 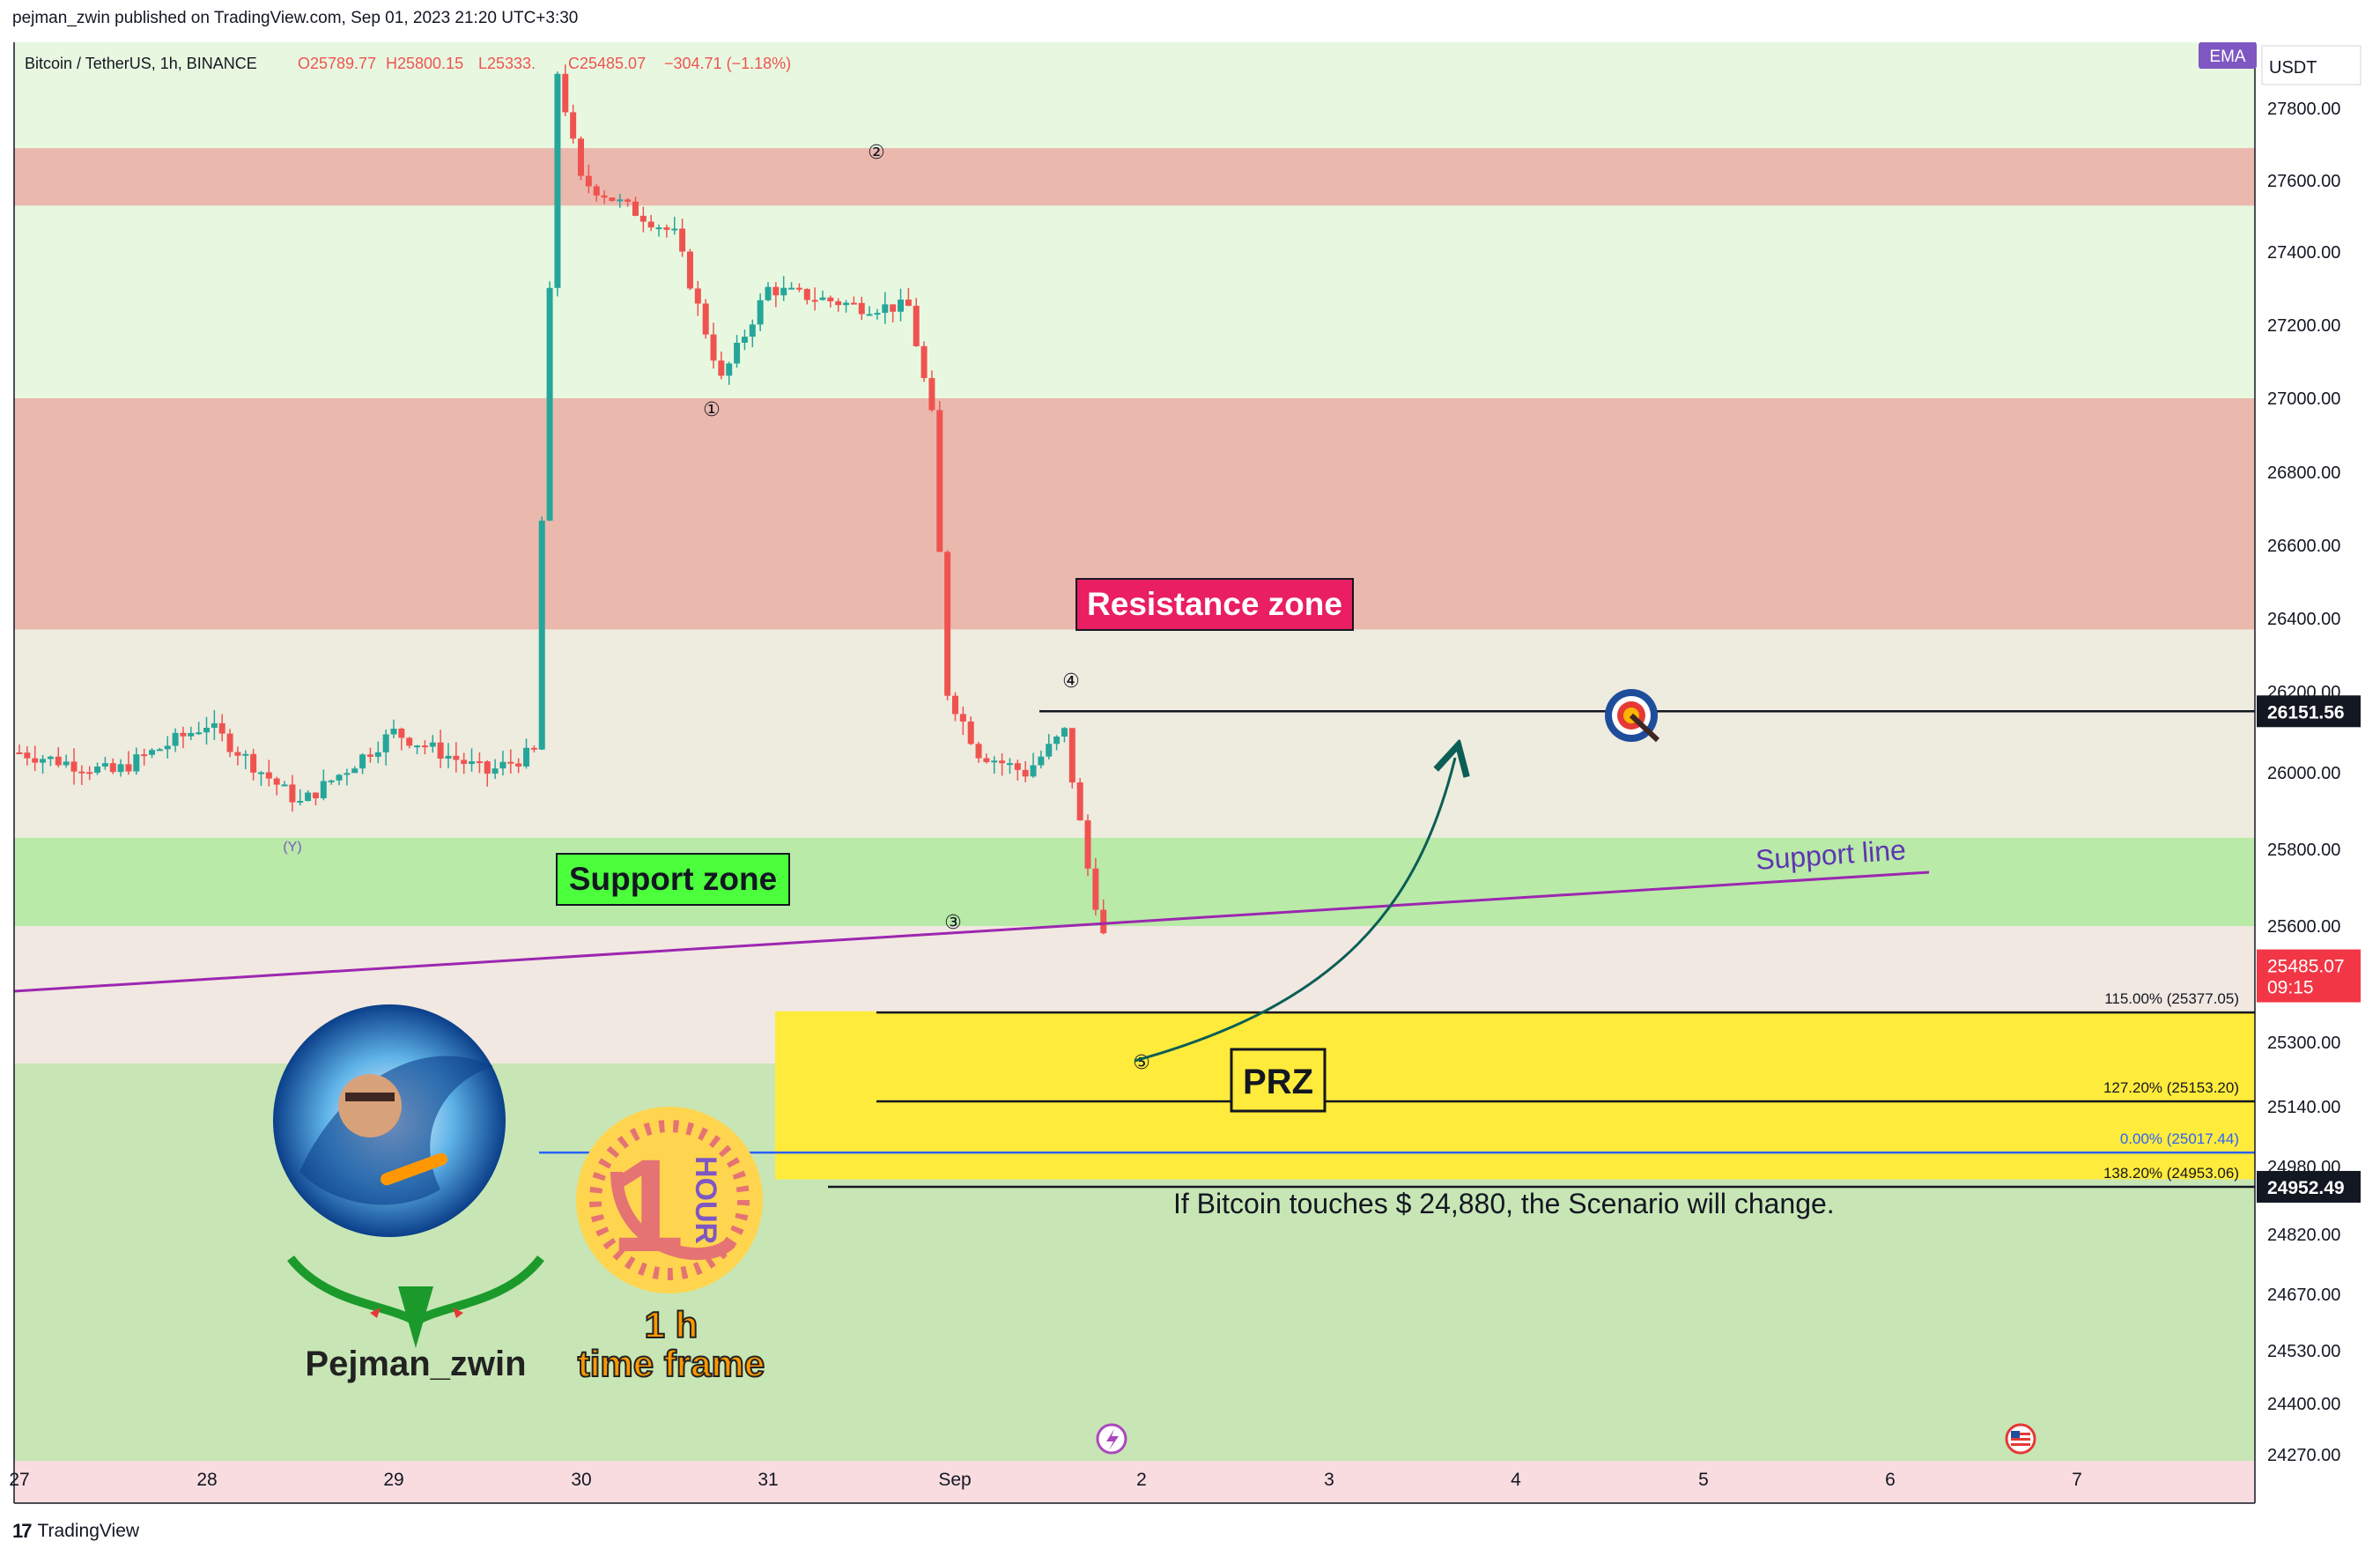 I want to click on prz-zone, so click(x=1515, y=1095).